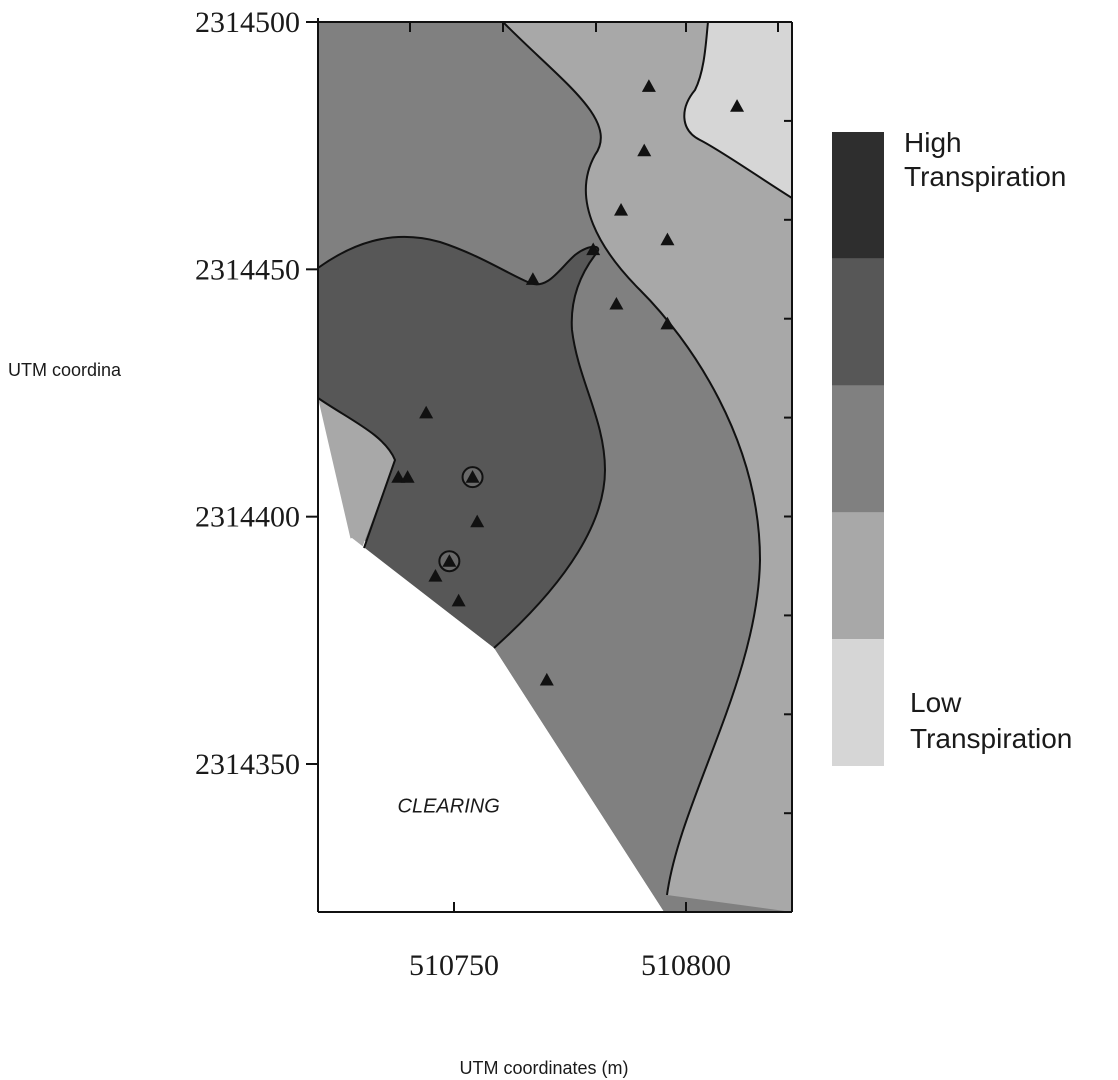 The image size is (1118, 1080). Describe the element at coordinates (543, 1068) in the screenshot. I see `x-axis-title: UTM coordinates (m)` at that location.